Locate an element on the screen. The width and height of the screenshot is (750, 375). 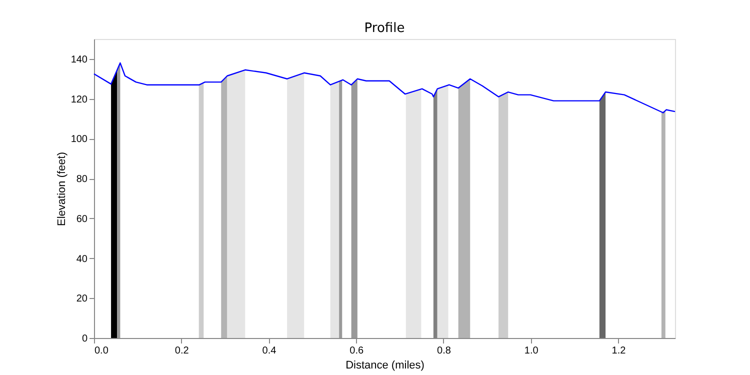
y-tick-label: 60 is located at coordinates (82, 219).